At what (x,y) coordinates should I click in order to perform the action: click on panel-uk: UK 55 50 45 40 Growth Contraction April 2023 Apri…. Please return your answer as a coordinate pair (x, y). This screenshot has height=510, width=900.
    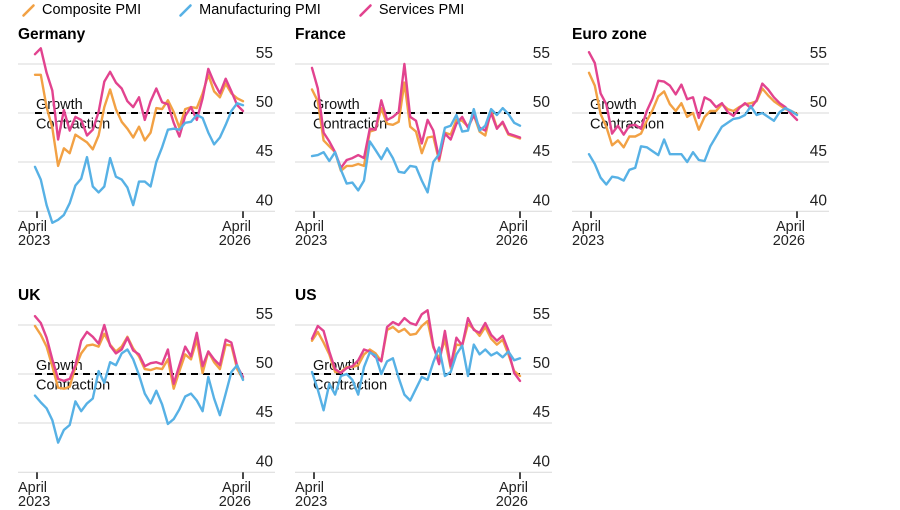
    Looking at the image, I should click on (149, 399).